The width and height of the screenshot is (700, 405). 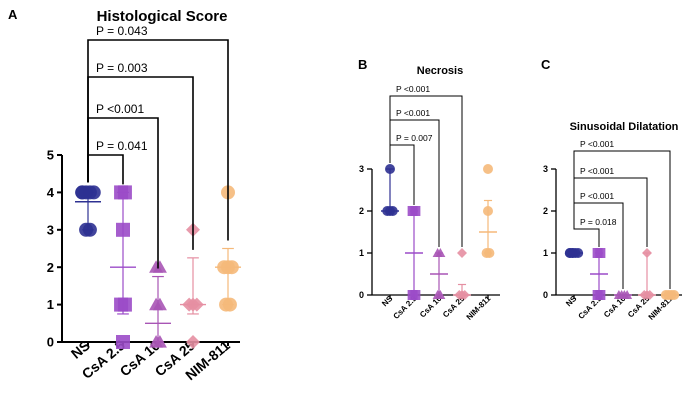 I want to click on comparison-bracket-1: P = 0.041, so click(x=117, y=162).